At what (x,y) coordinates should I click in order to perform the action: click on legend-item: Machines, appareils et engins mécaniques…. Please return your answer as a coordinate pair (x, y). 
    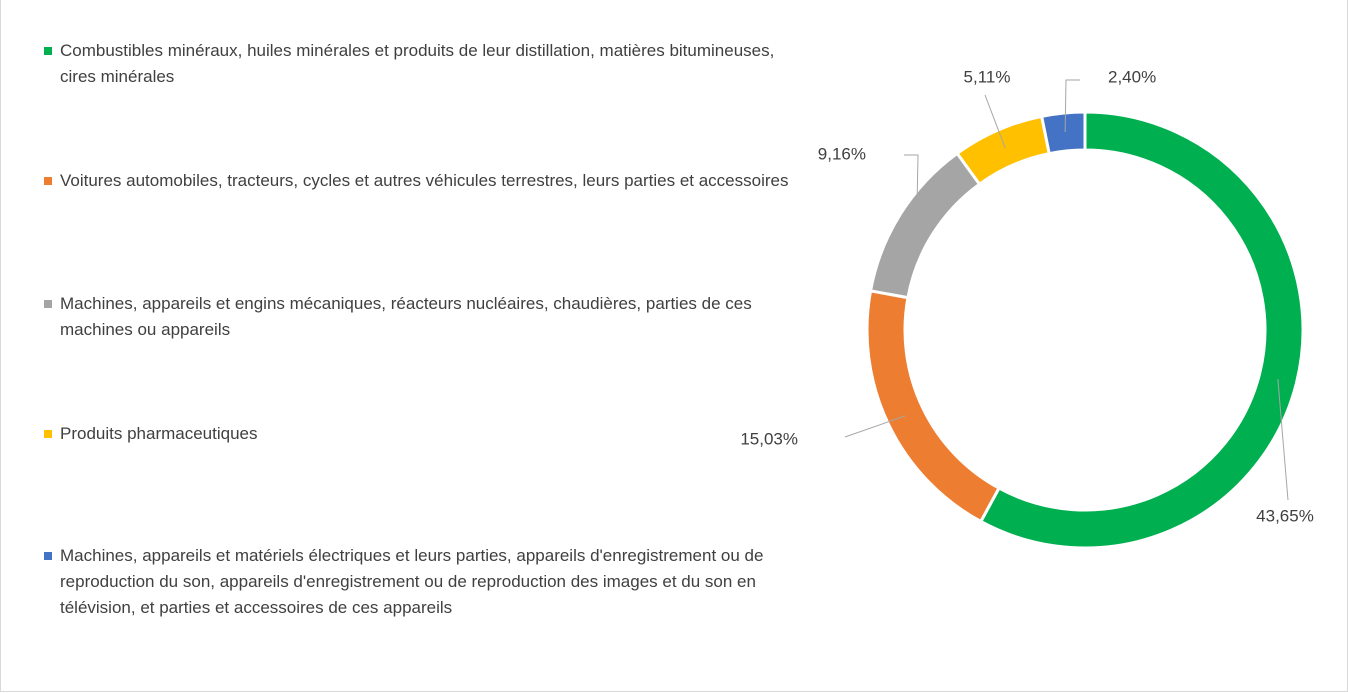
    Looking at the image, I should click on (424, 317).